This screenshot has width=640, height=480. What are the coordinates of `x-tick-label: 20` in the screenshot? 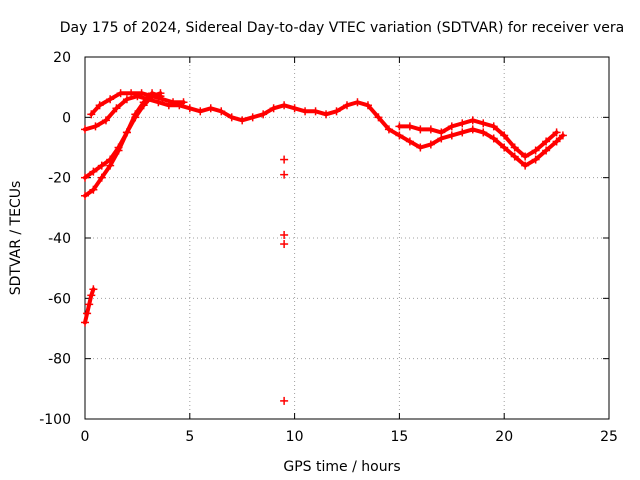 It's located at (504, 437).